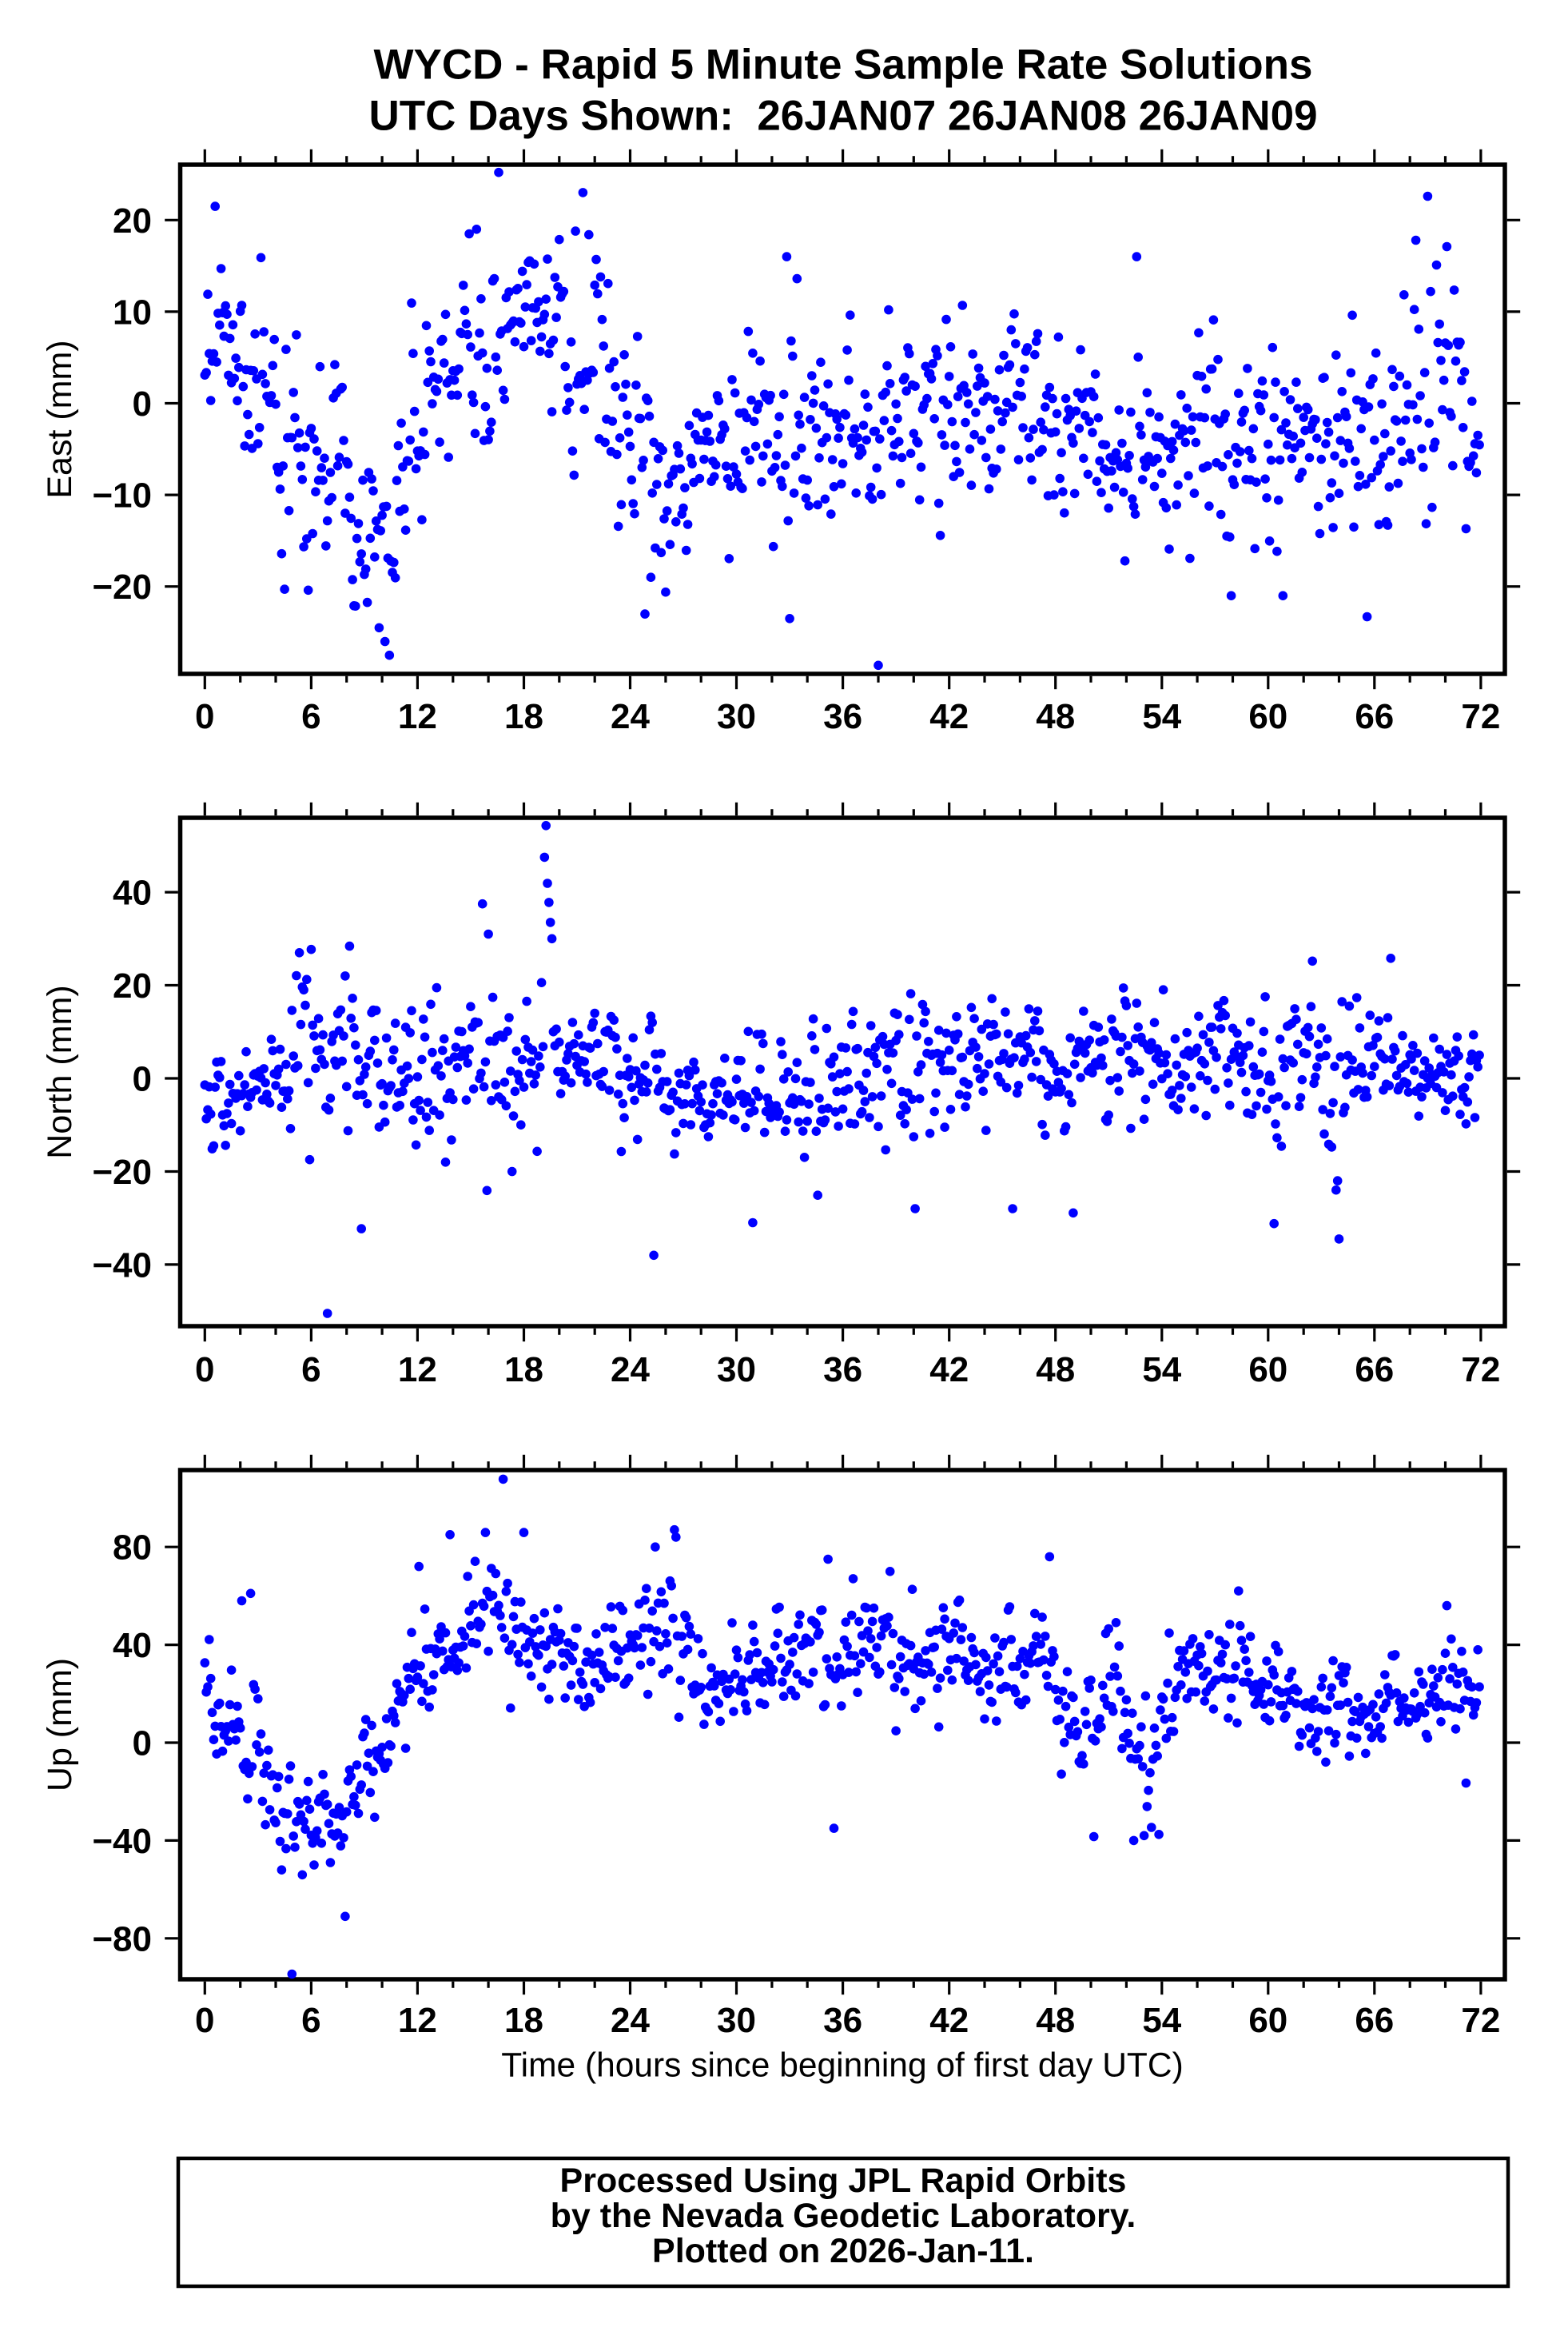 The width and height of the screenshot is (1568, 2335). Describe the element at coordinates (60, 419) in the screenshot. I see `svg-text: East (mm)` at that location.